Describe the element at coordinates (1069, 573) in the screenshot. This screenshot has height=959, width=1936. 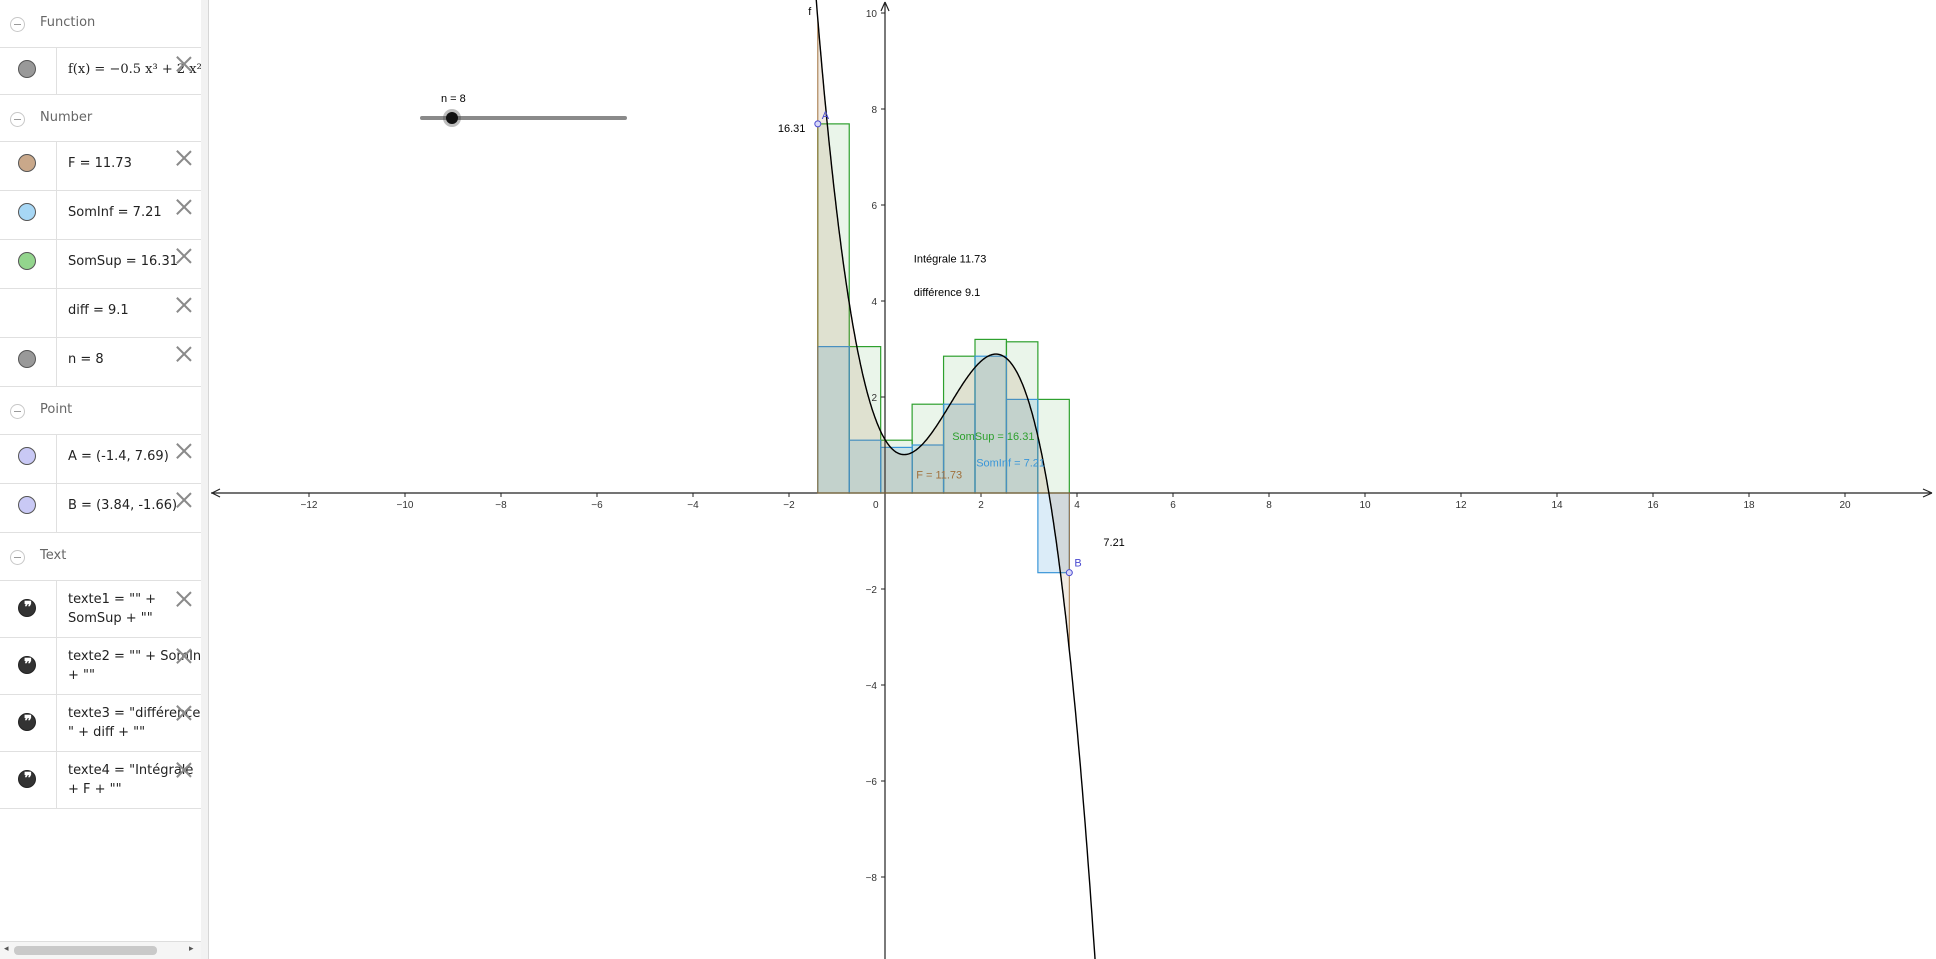
I see `point-b` at that location.